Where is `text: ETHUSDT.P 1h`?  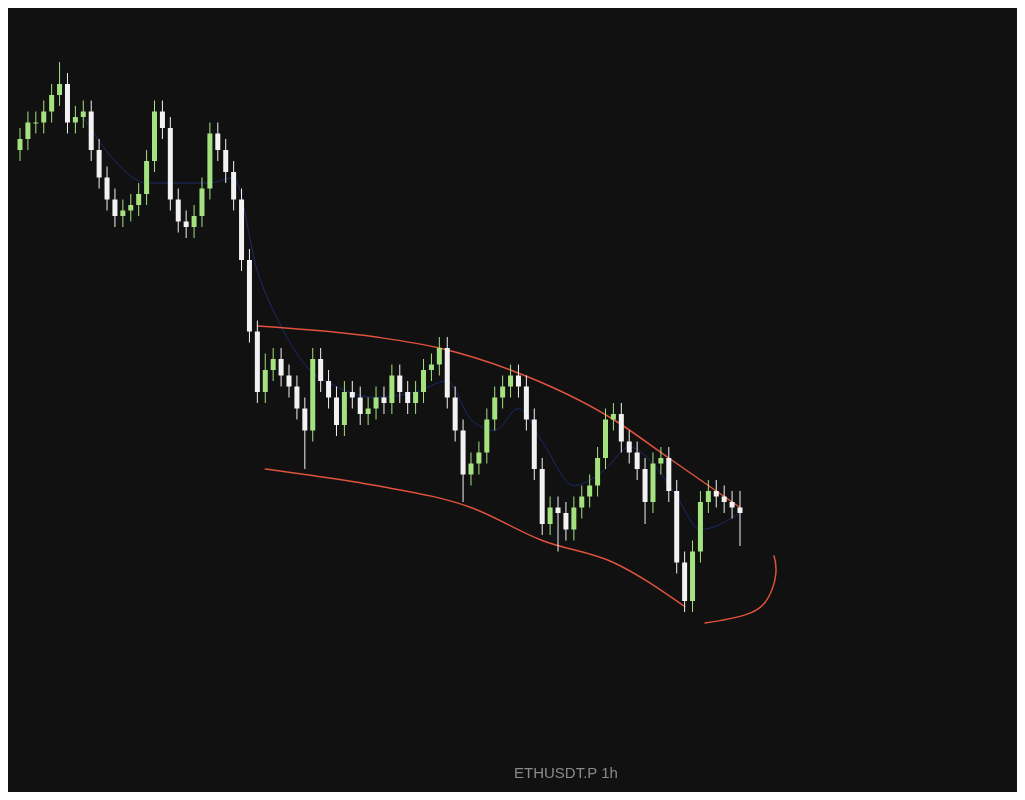
text: ETHUSDT.P 1h is located at coordinates (566, 772).